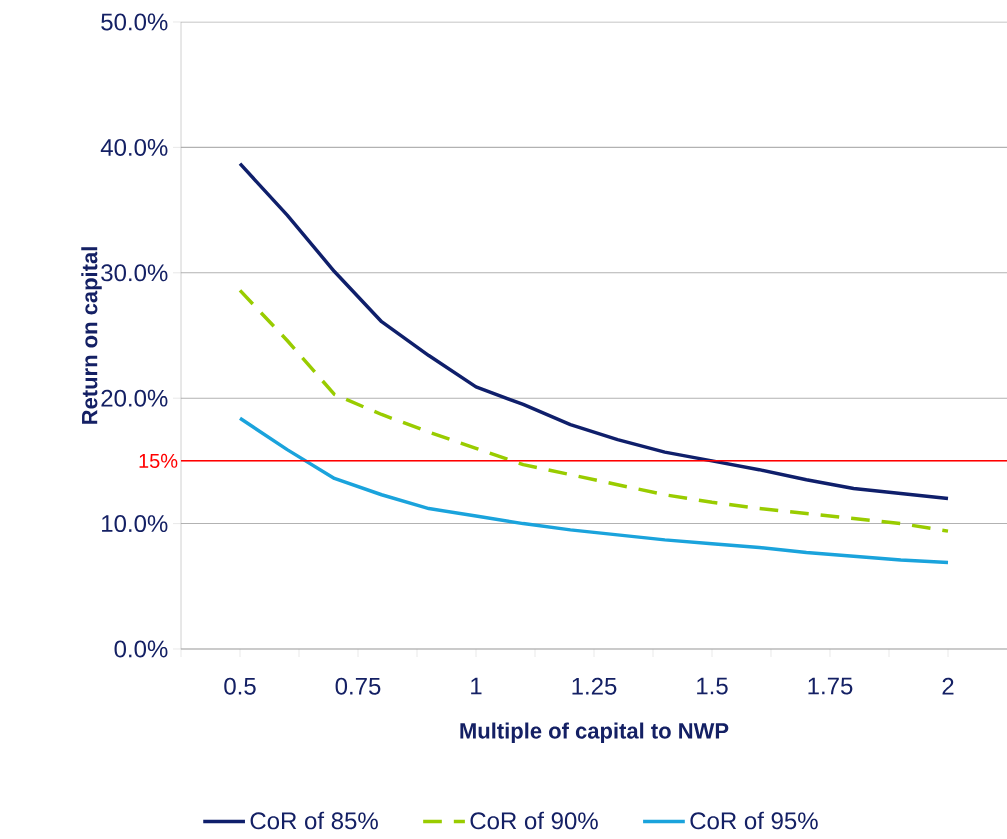 This screenshot has height=839, width=1007. I want to click on x-tick-label: 0.75, so click(358, 686).